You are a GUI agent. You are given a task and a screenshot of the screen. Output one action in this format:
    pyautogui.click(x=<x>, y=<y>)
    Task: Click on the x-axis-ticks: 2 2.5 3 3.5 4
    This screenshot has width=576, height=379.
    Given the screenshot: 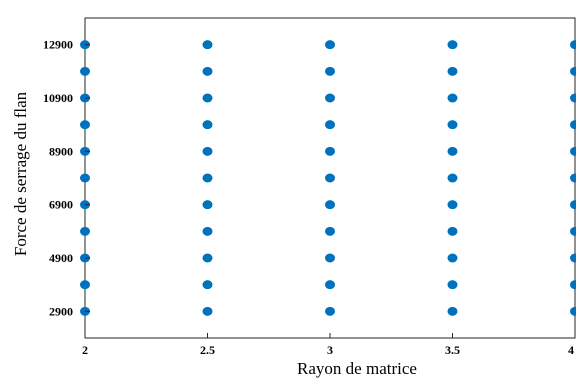 What is the action you would take?
    pyautogui.click(x=329, y=345)
    